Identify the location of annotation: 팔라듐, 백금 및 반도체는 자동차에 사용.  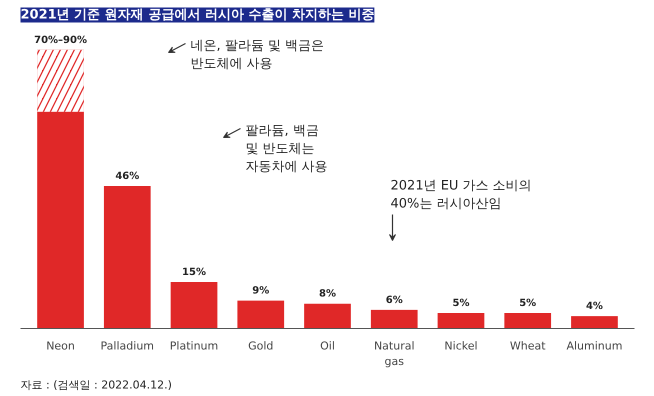
(287, 149).